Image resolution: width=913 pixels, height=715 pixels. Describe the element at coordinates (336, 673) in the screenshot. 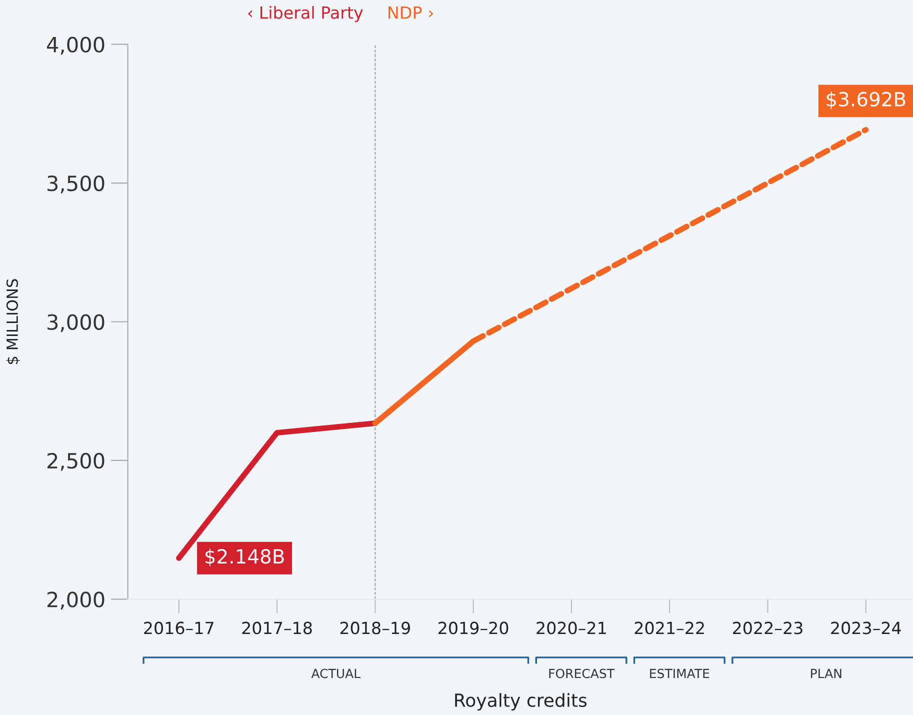

I see `text: ACTUAL` at that location.